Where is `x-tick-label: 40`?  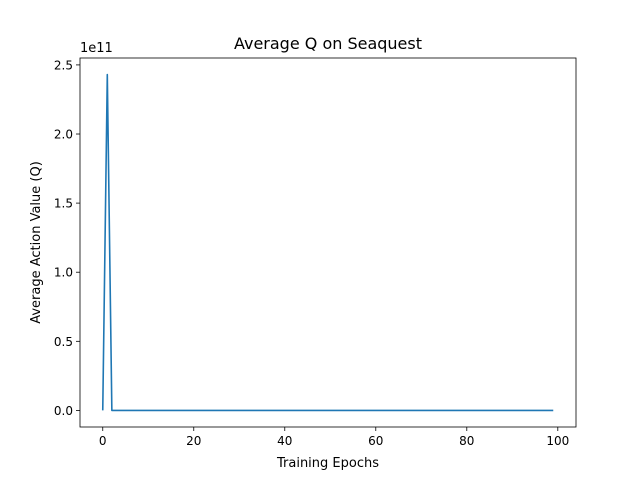 x-tick-label: 40 is located at coordinates (284, 441).